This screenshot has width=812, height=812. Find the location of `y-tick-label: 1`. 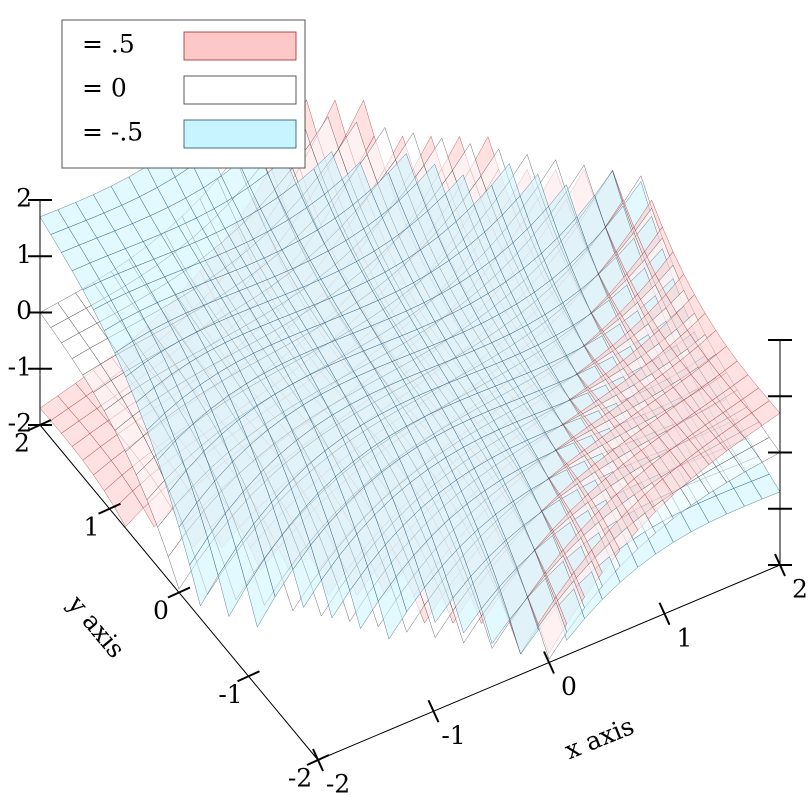

y-tick-label: 1 is located at coordinates (92, 526).